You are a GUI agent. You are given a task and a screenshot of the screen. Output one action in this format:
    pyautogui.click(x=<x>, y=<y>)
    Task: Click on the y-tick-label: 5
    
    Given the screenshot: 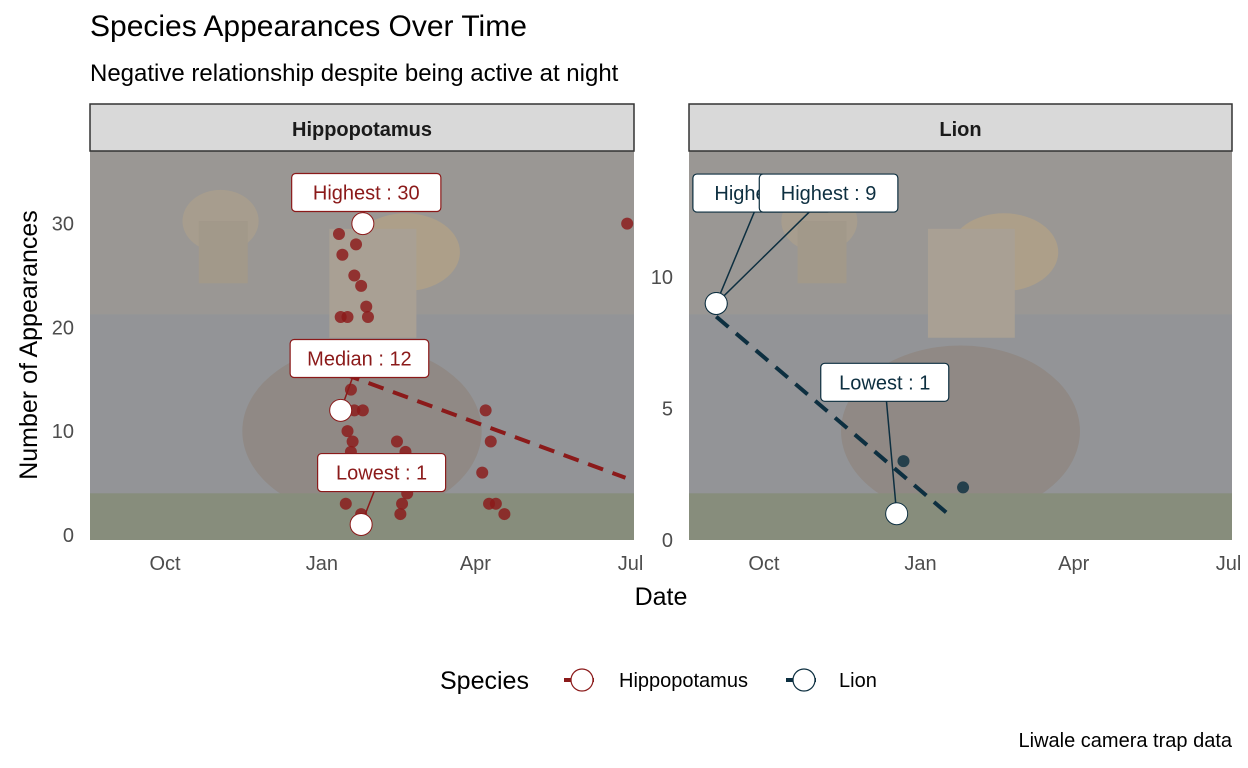 What is the action you would take?
    pyautogui.click(x=667, y=410)
    